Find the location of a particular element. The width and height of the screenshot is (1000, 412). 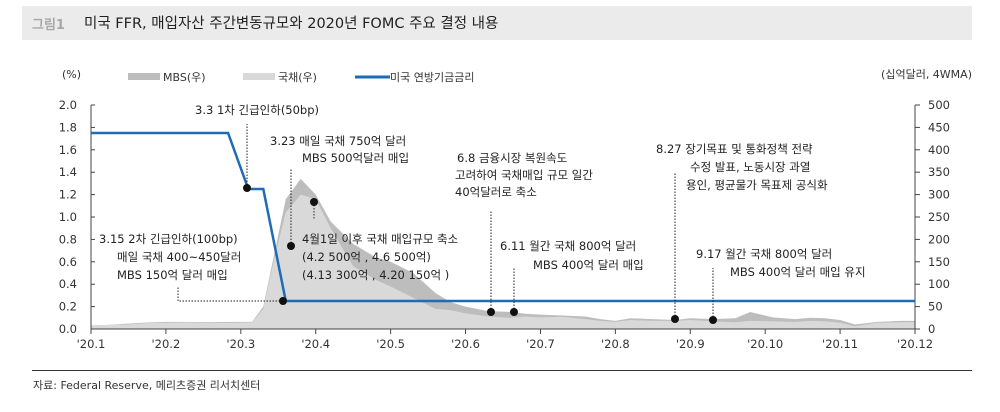

annotation-leader is located at coordinates (230, 294).